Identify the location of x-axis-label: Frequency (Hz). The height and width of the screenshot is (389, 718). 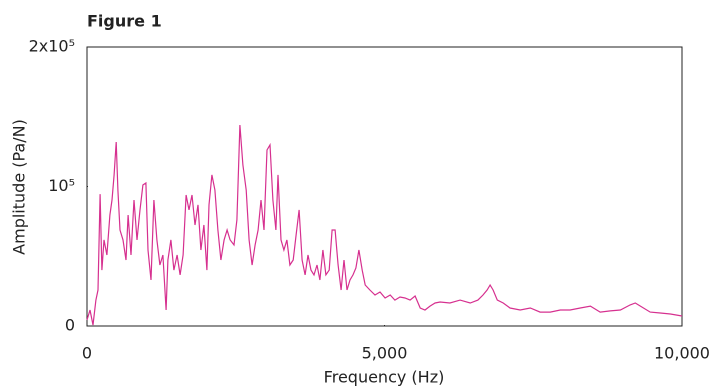
(384, 377).